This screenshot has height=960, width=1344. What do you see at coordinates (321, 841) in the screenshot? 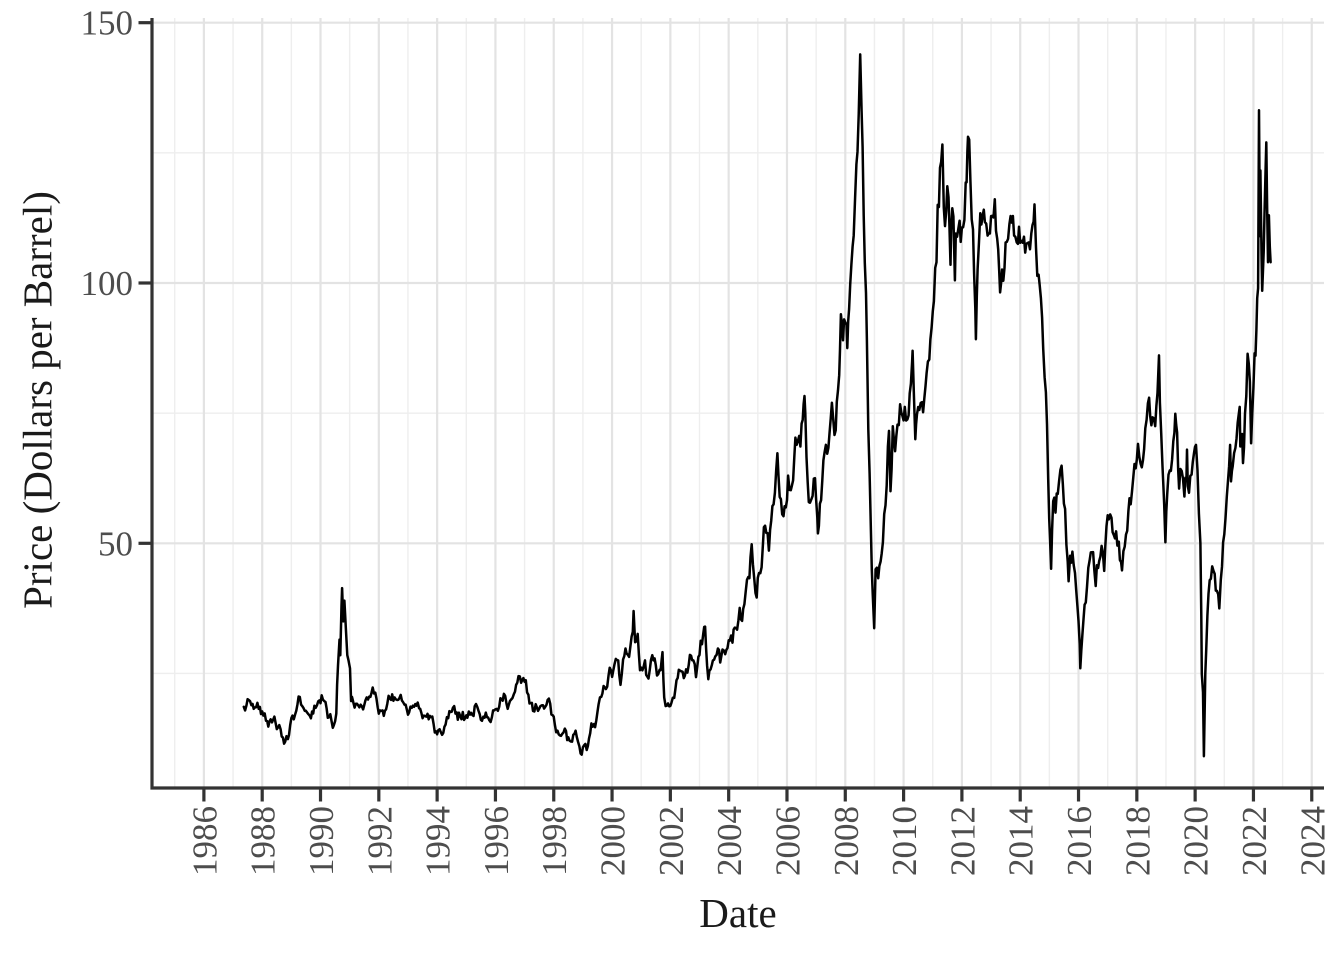
I see `x-tick-label: 1990` at bounding box center [321, 841].